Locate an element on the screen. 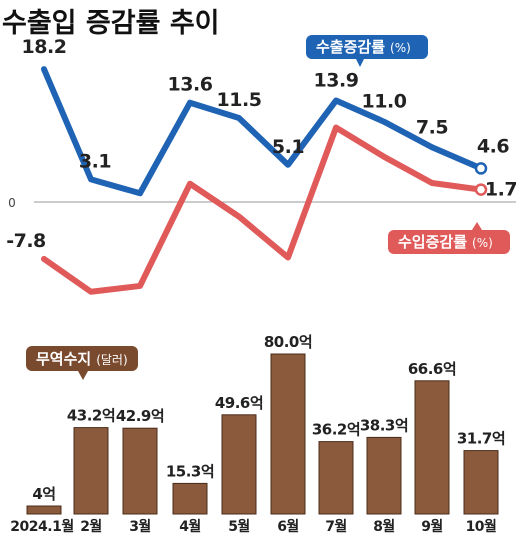  trade-balance-value-label: 42.9억 is located at coordinates (140, 416).